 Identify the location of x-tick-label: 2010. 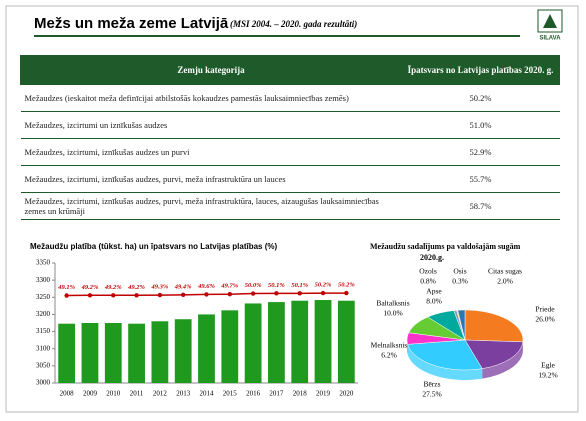
(113, 394).